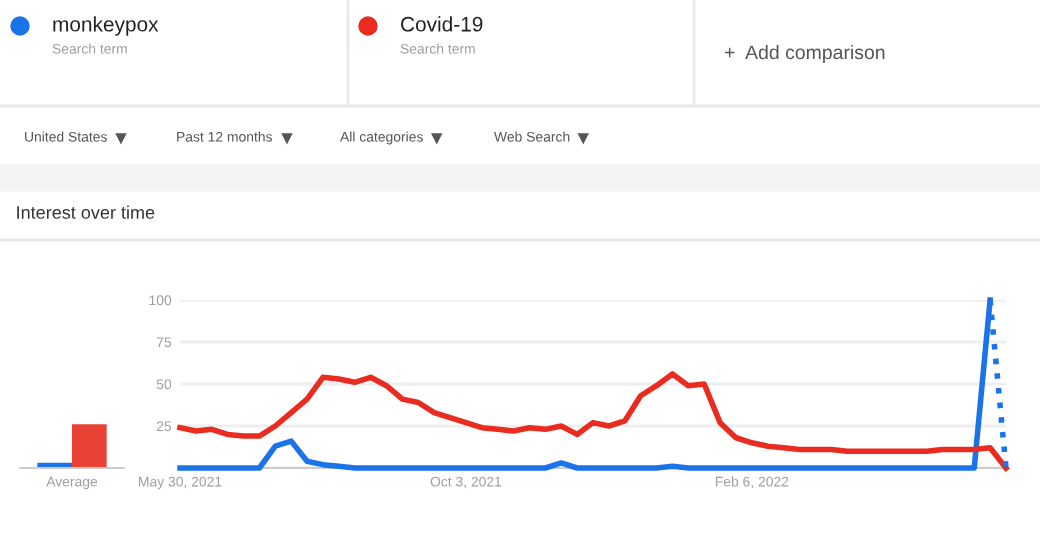  I want to click on line-series, so click(593, 421).